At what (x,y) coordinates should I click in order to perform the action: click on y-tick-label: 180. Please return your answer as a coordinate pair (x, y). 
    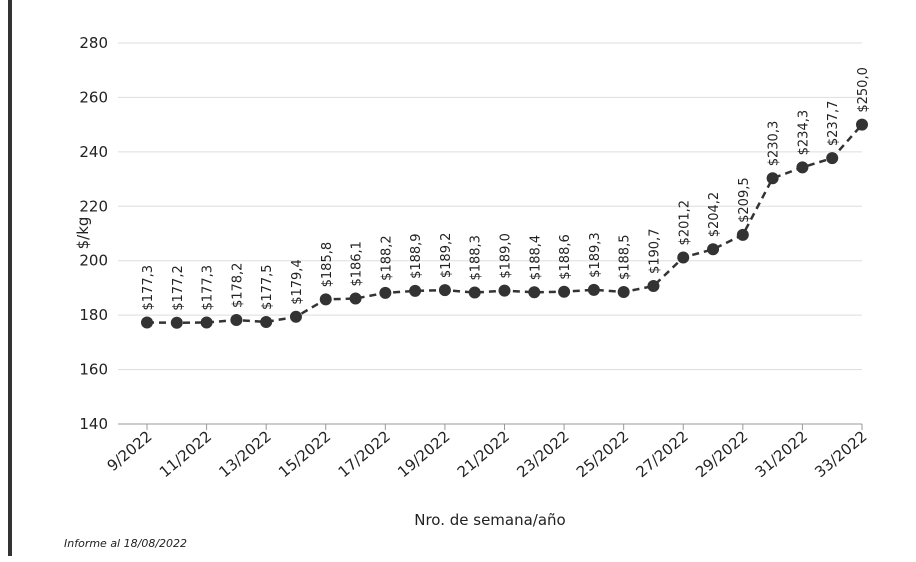
    Looking at the image, I should click on (93, 315).